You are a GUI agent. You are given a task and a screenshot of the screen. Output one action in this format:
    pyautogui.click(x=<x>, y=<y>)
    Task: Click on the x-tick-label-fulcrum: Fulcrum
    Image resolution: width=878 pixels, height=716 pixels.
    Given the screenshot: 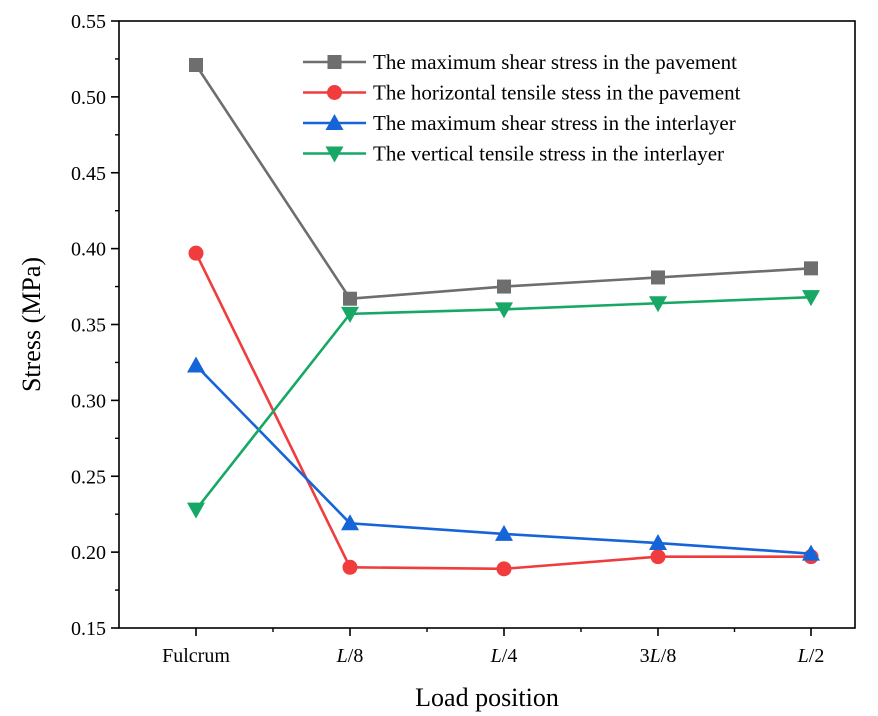 What is the action you would take?
    pyautogui.click(x=196, y=656)
    